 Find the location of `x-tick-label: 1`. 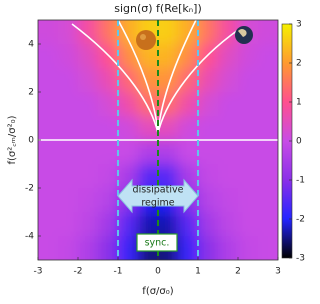

x-tick-label: 1 is located at coordinates (198, 272).